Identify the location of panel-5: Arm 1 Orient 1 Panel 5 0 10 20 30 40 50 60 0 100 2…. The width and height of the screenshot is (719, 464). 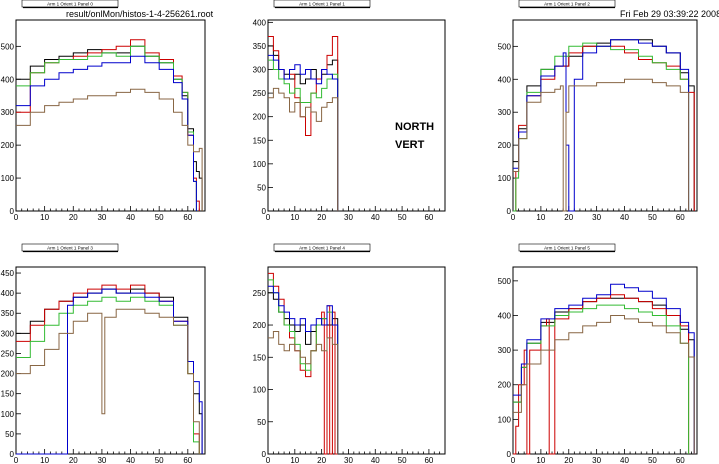
(598, 353).